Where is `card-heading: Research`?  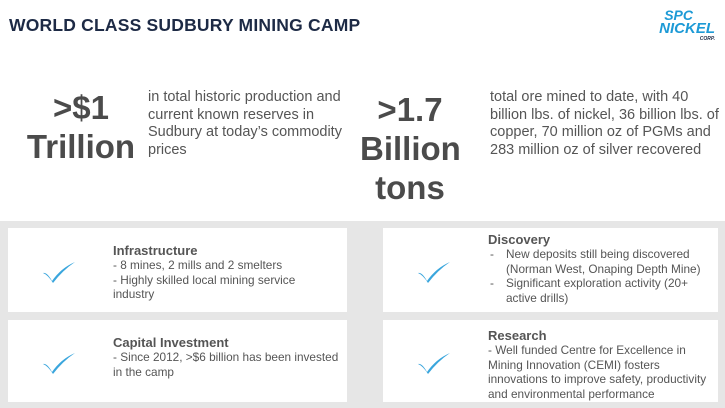
card-heading: Research is located at coordinates (517, 335).